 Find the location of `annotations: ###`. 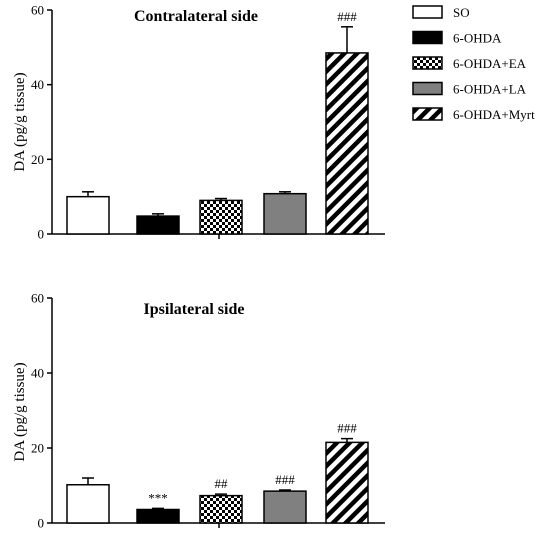

annotations: ### is located at coordinates (347, 16).